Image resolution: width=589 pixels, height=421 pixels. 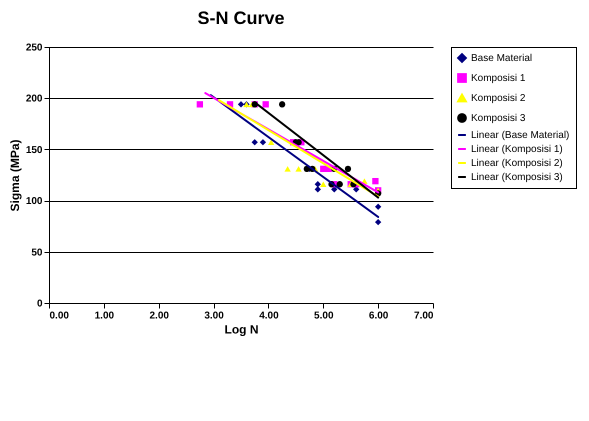 I want to click on y-tick-label: 50, so click(x=37, y=252).